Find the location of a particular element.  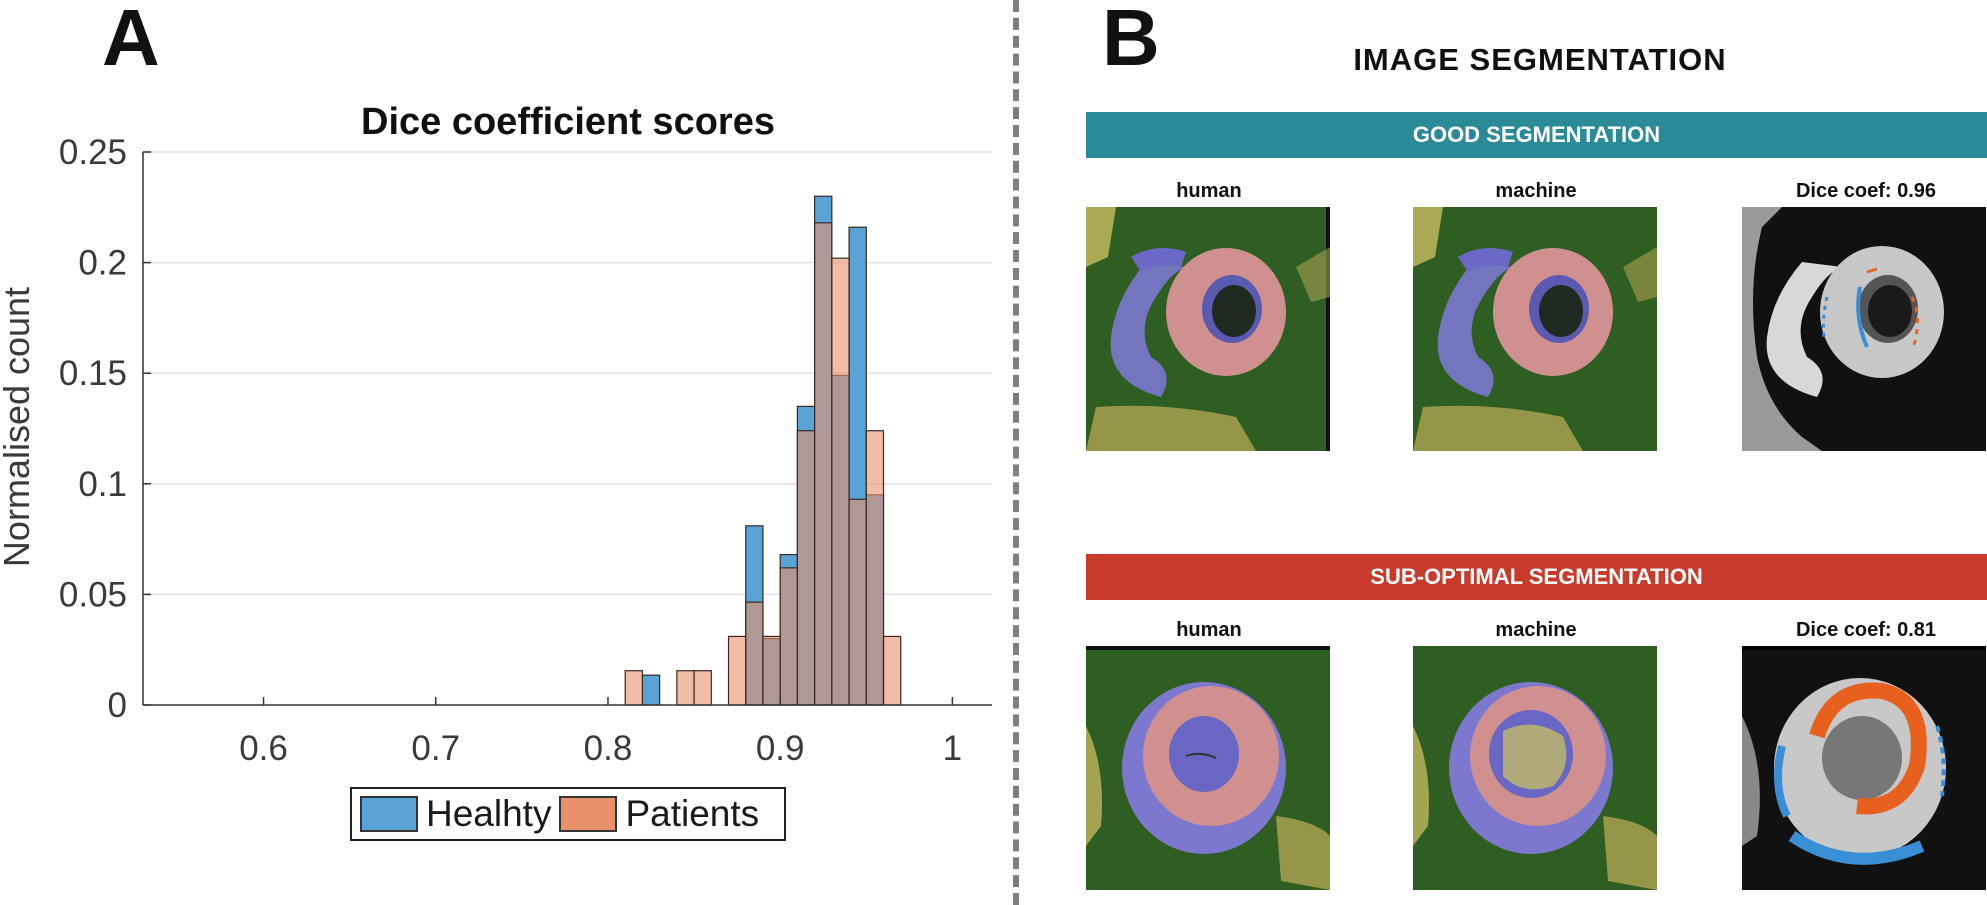

legend-swatch-patients is located at coordinates (588, 814).